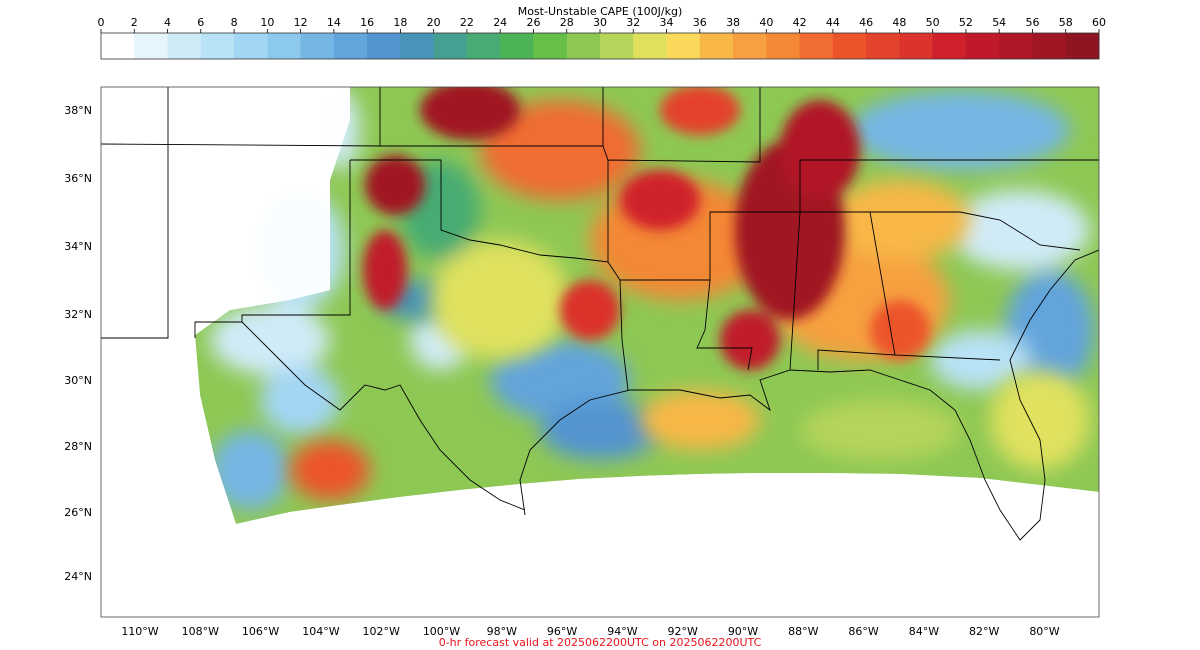 Image resolution: width=1200 pixels, height=650 pixels. Describe the element at coordinates (225, 211) in the screenshot. I see `no-data-west` at that location.